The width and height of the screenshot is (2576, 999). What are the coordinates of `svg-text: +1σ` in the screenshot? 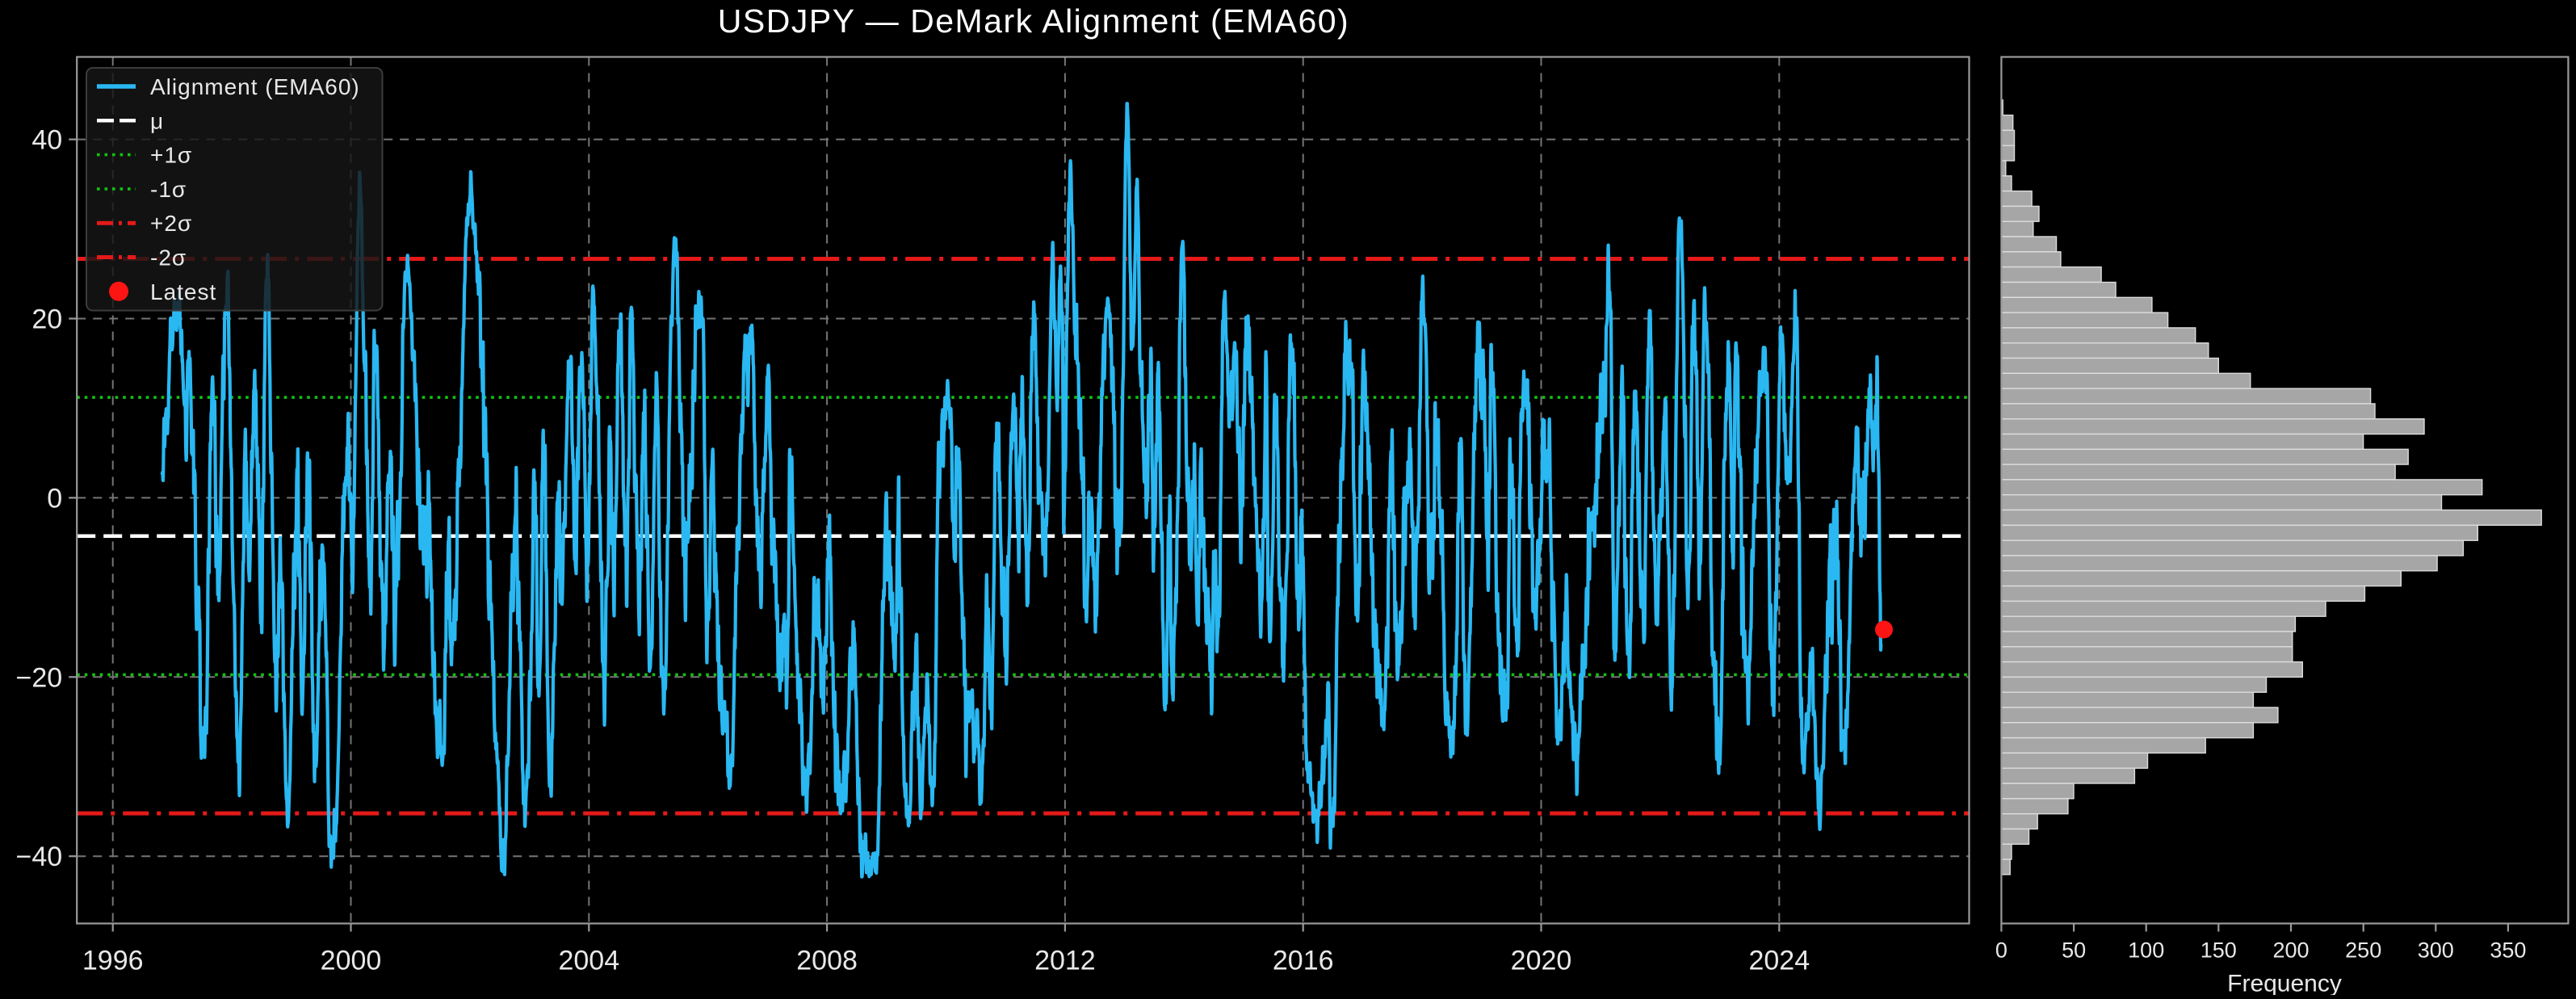 It's located at (171, 155).